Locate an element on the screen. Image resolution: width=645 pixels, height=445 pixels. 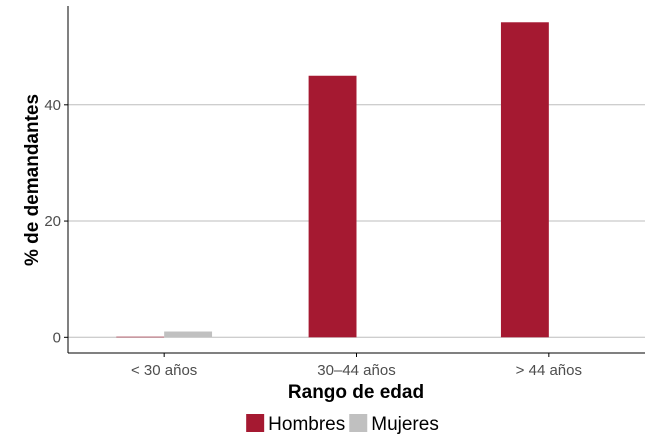
y-axis-title: % de demandantes is located at coordinates (32, 180).